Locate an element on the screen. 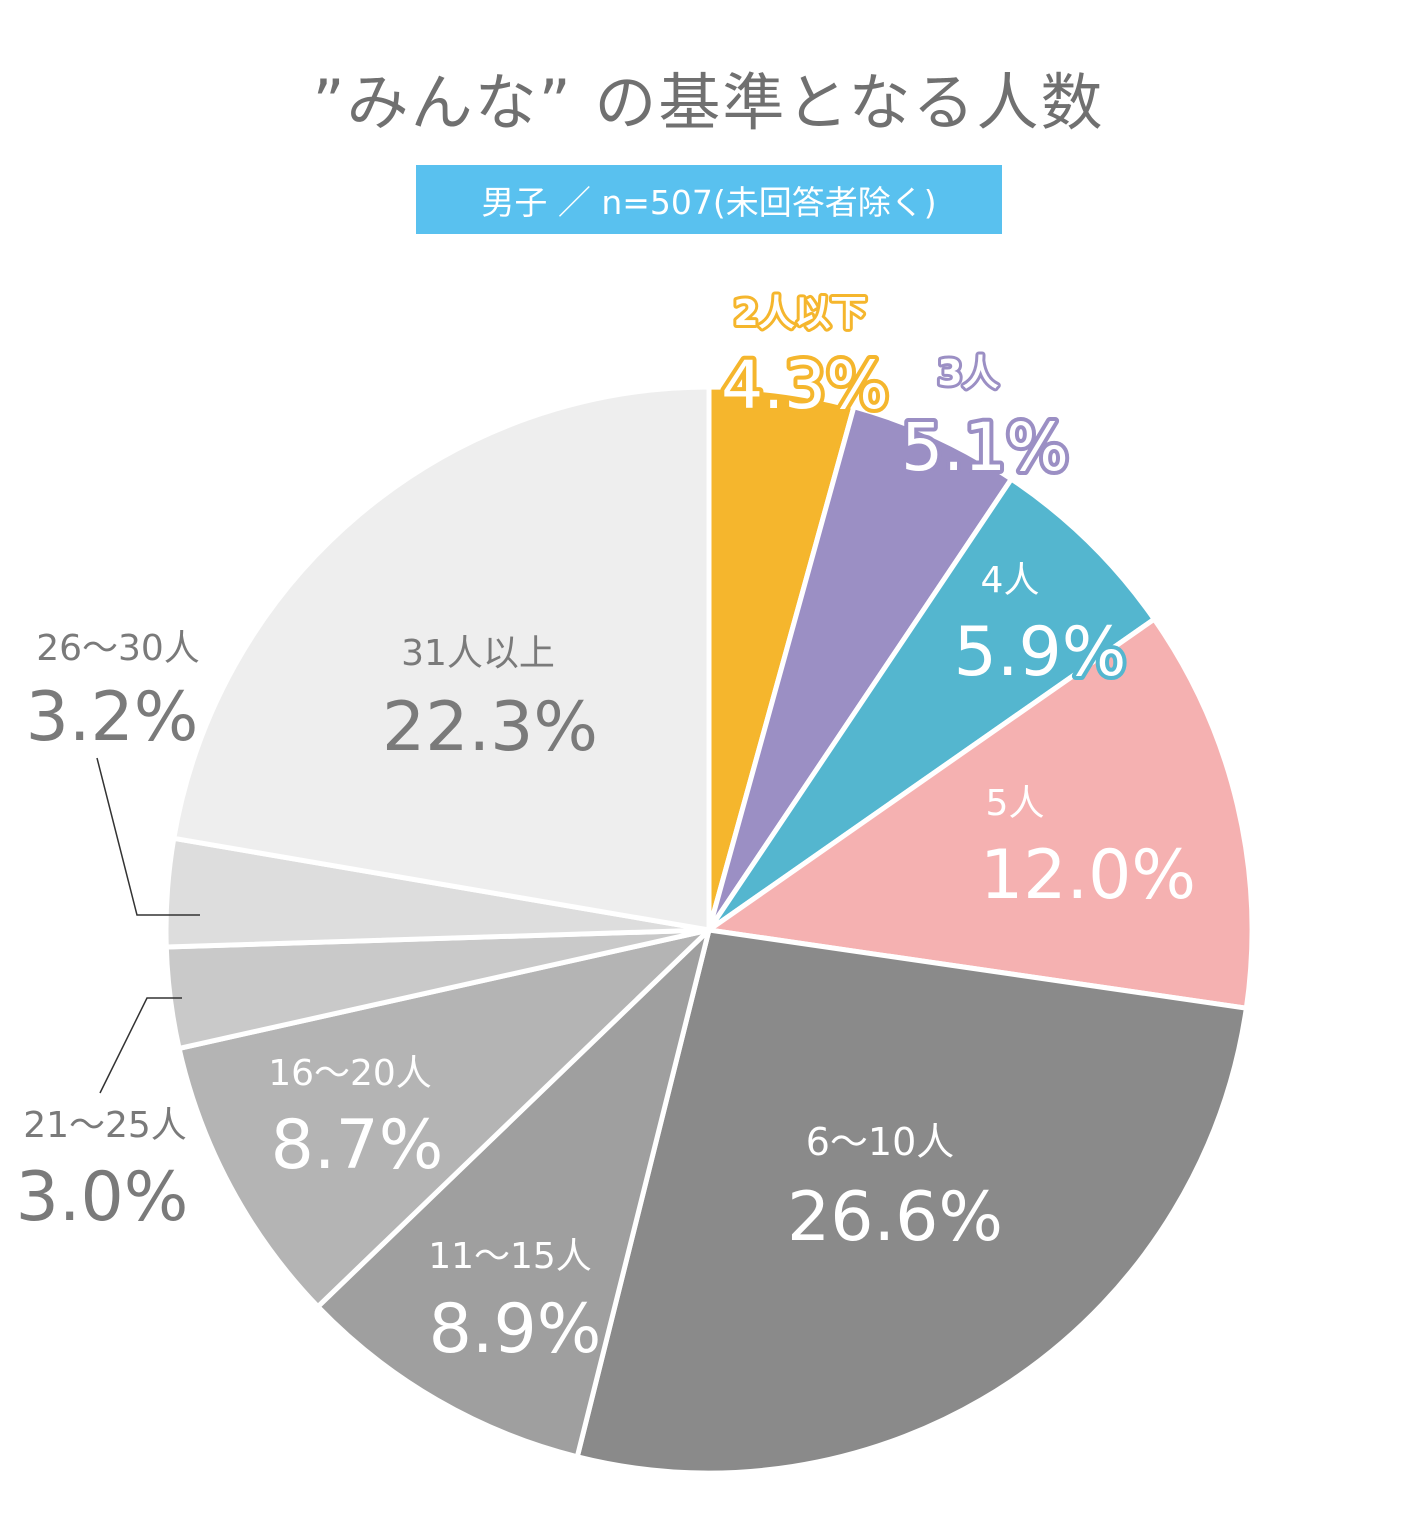 This screenshot has height=1537, width=1417. slice-label-name: 5人 is located at coordinates (1015, 803).